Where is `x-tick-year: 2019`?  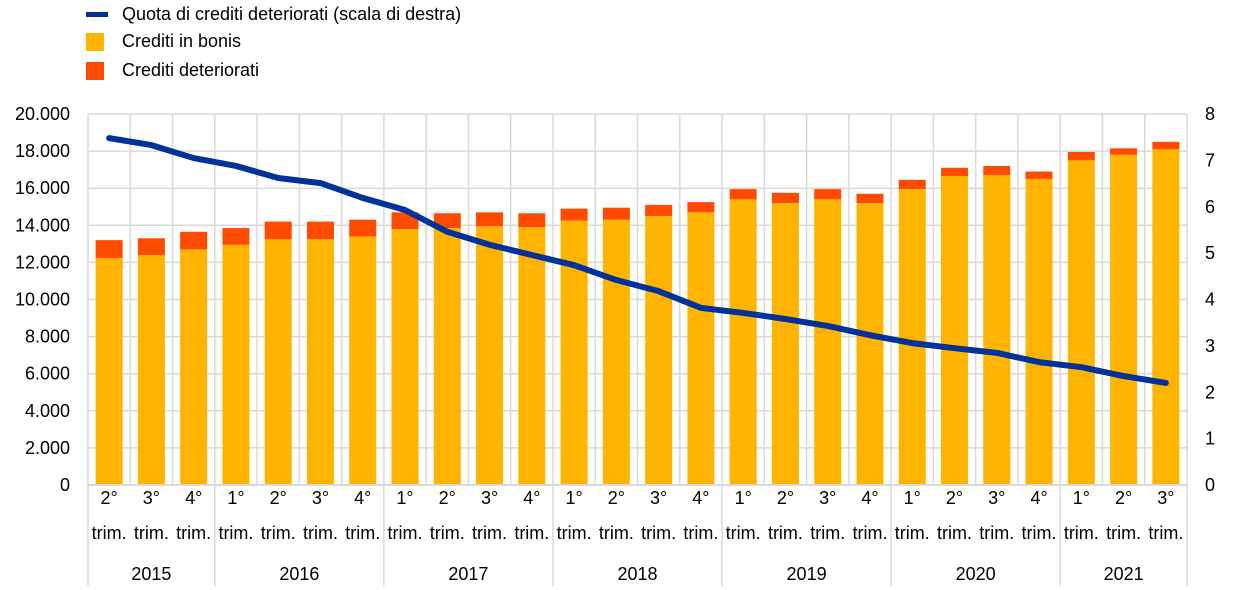
x-tick-year: 2019 is located at coordinates (807, 574).